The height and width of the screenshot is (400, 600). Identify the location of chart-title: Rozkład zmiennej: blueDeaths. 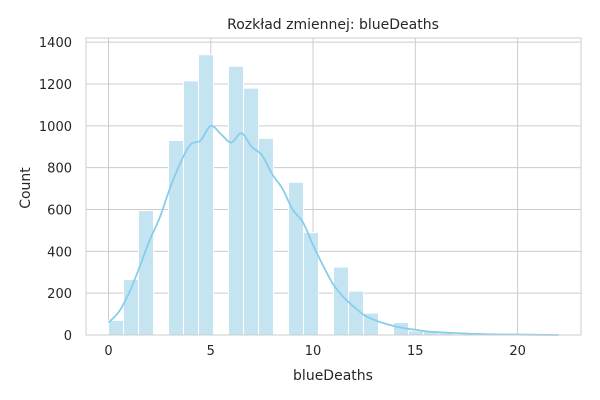
(333, 25).